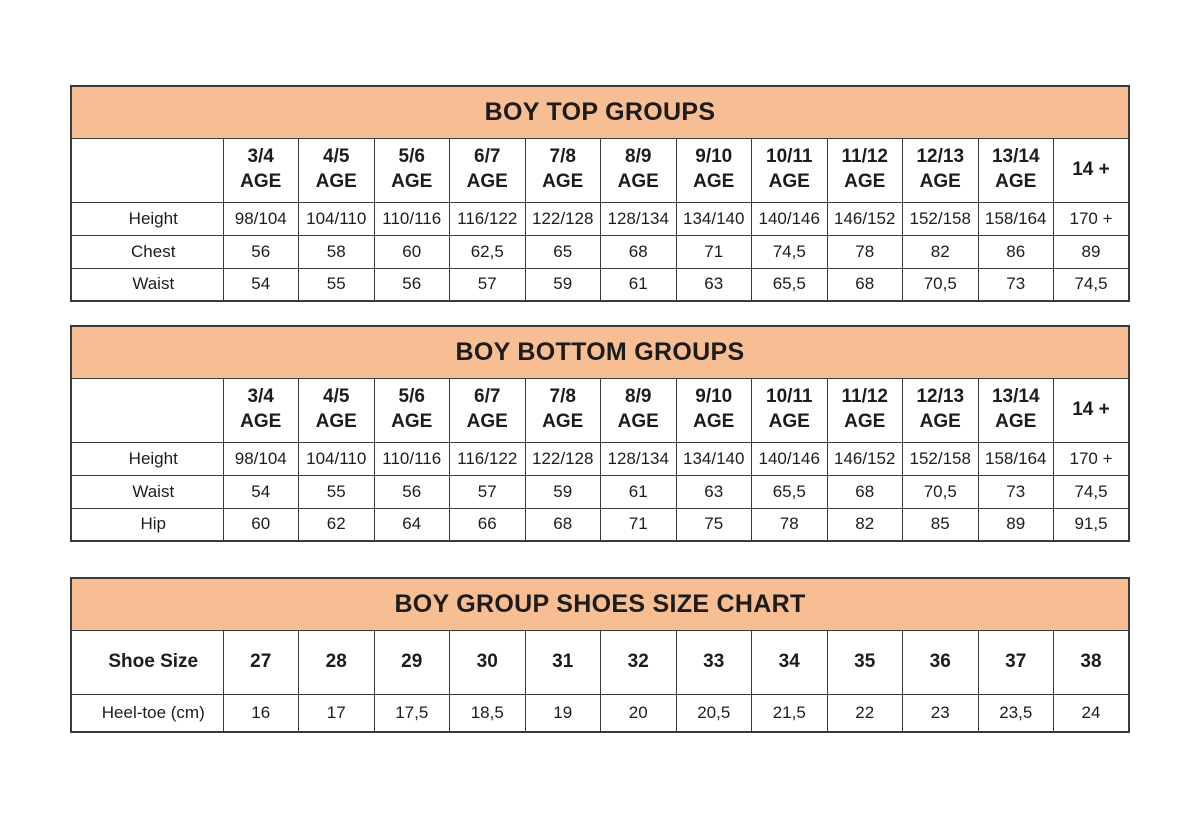 Image resolution: width=1200 pixels, height=835 pixels. I want to click on column-header-value: 12/13, so click(940, 157).